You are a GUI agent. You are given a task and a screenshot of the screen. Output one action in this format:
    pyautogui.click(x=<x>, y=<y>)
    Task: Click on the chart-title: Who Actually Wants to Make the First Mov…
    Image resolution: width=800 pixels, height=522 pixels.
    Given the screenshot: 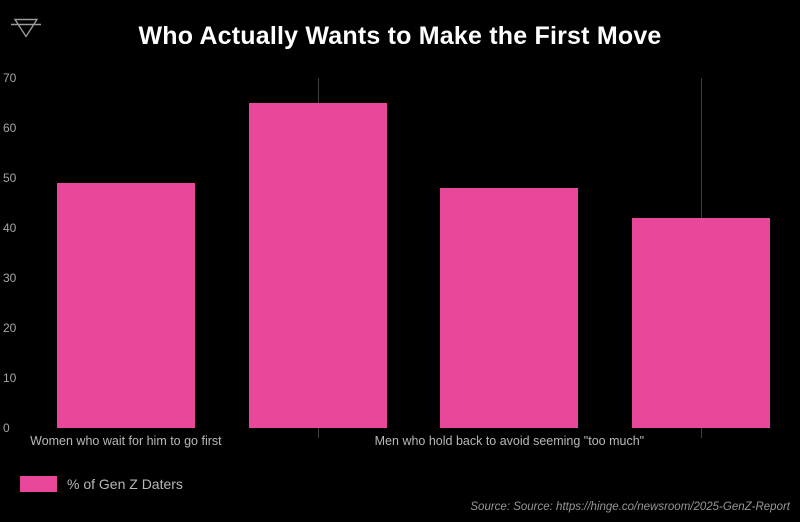 What is the action you would take?
    pyautogui.click(x=400, y=36)
    